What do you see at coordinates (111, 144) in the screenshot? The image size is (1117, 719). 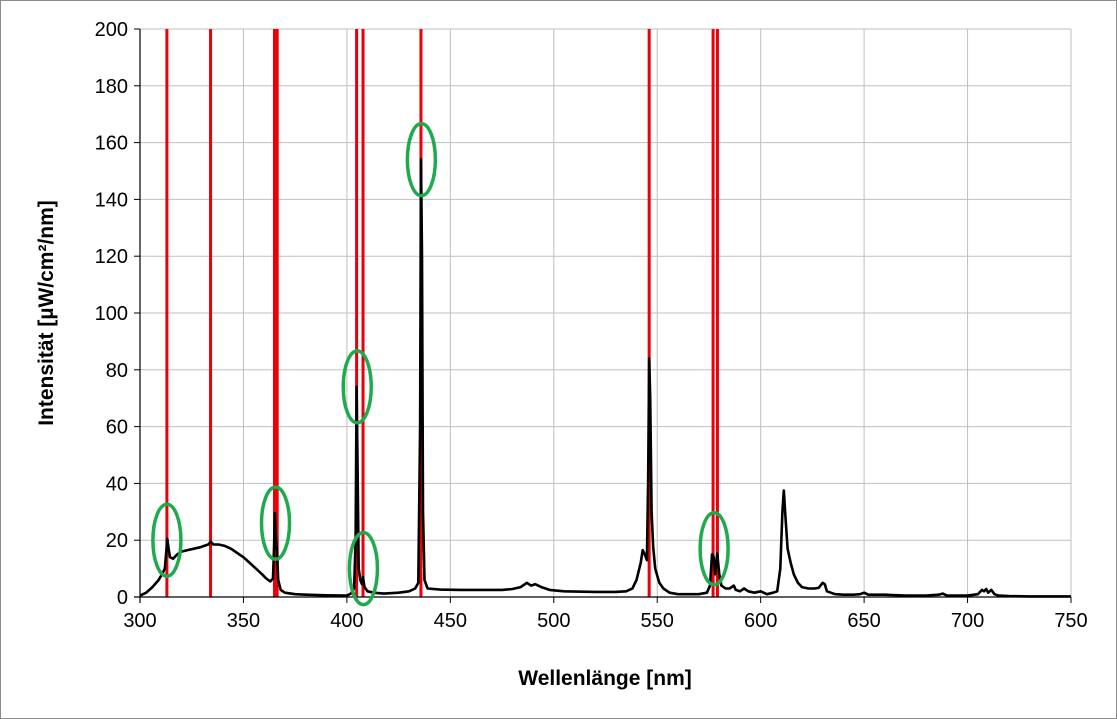 I see `y-tick-label: 160` at bounding box center [111, 144].